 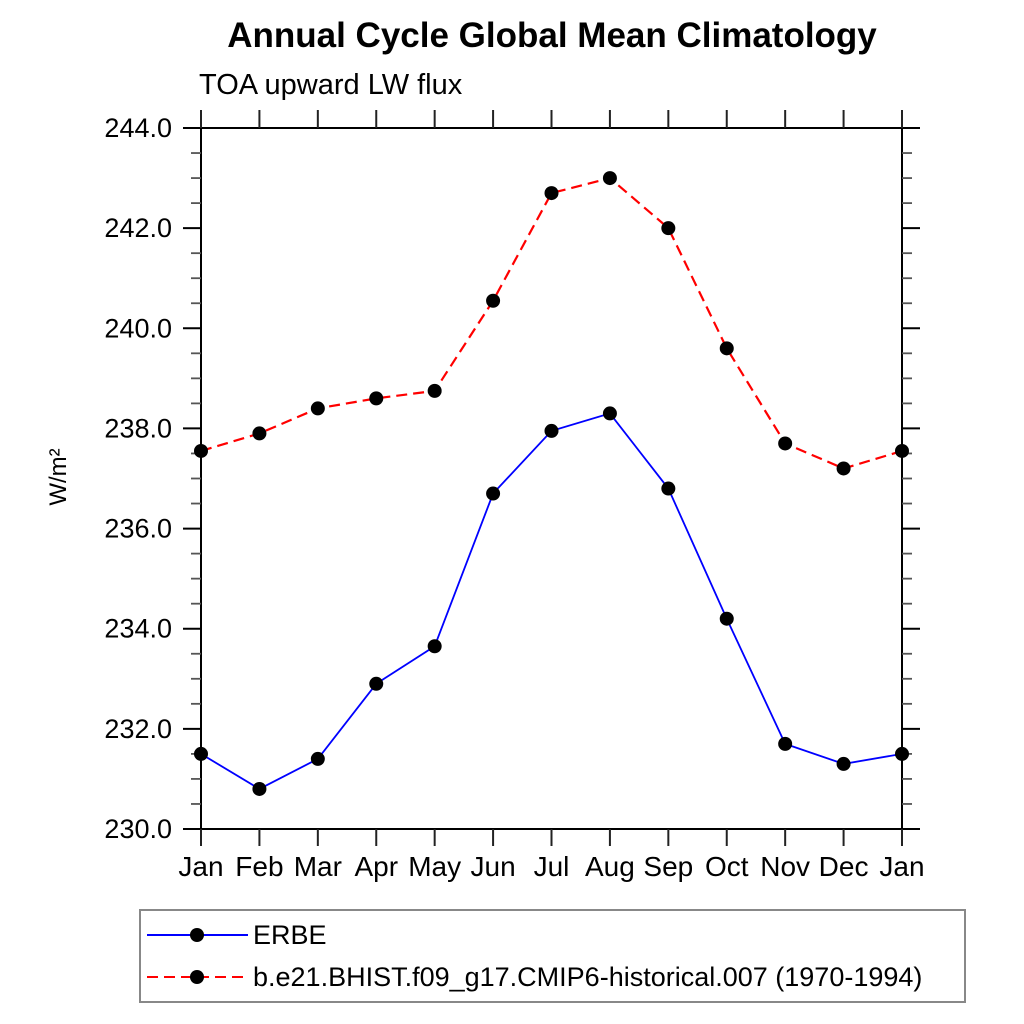 What do you see at coordinates (610, 866) in the screenshot?
I see `x-tick-label: Aug` at bounding box center [610, 866].